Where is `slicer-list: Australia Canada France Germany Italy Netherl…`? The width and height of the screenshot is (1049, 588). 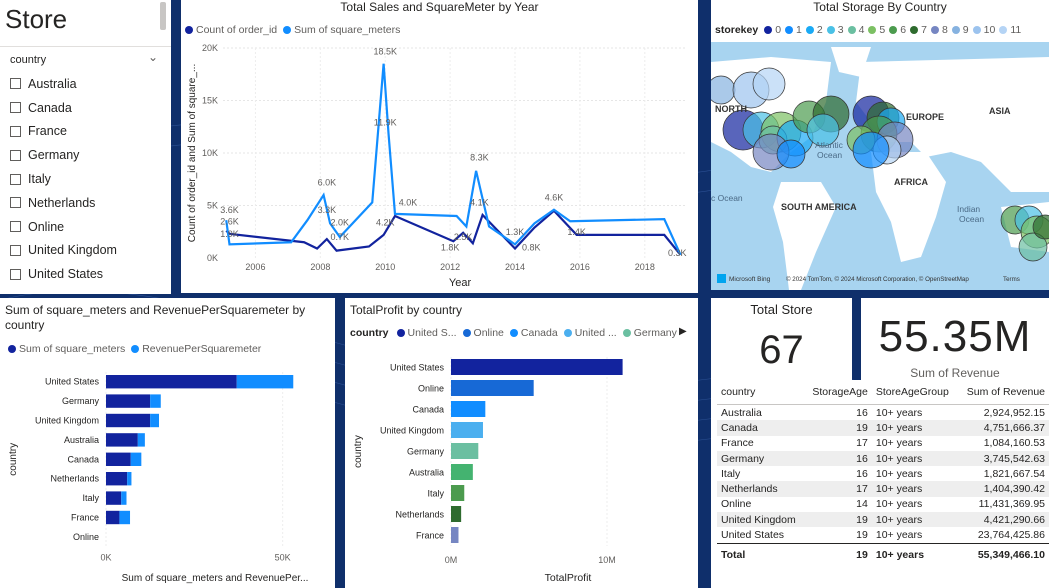
slicer-list: Australia Canada France Germany Italy Netherl… is located at coordinates (63, 179).